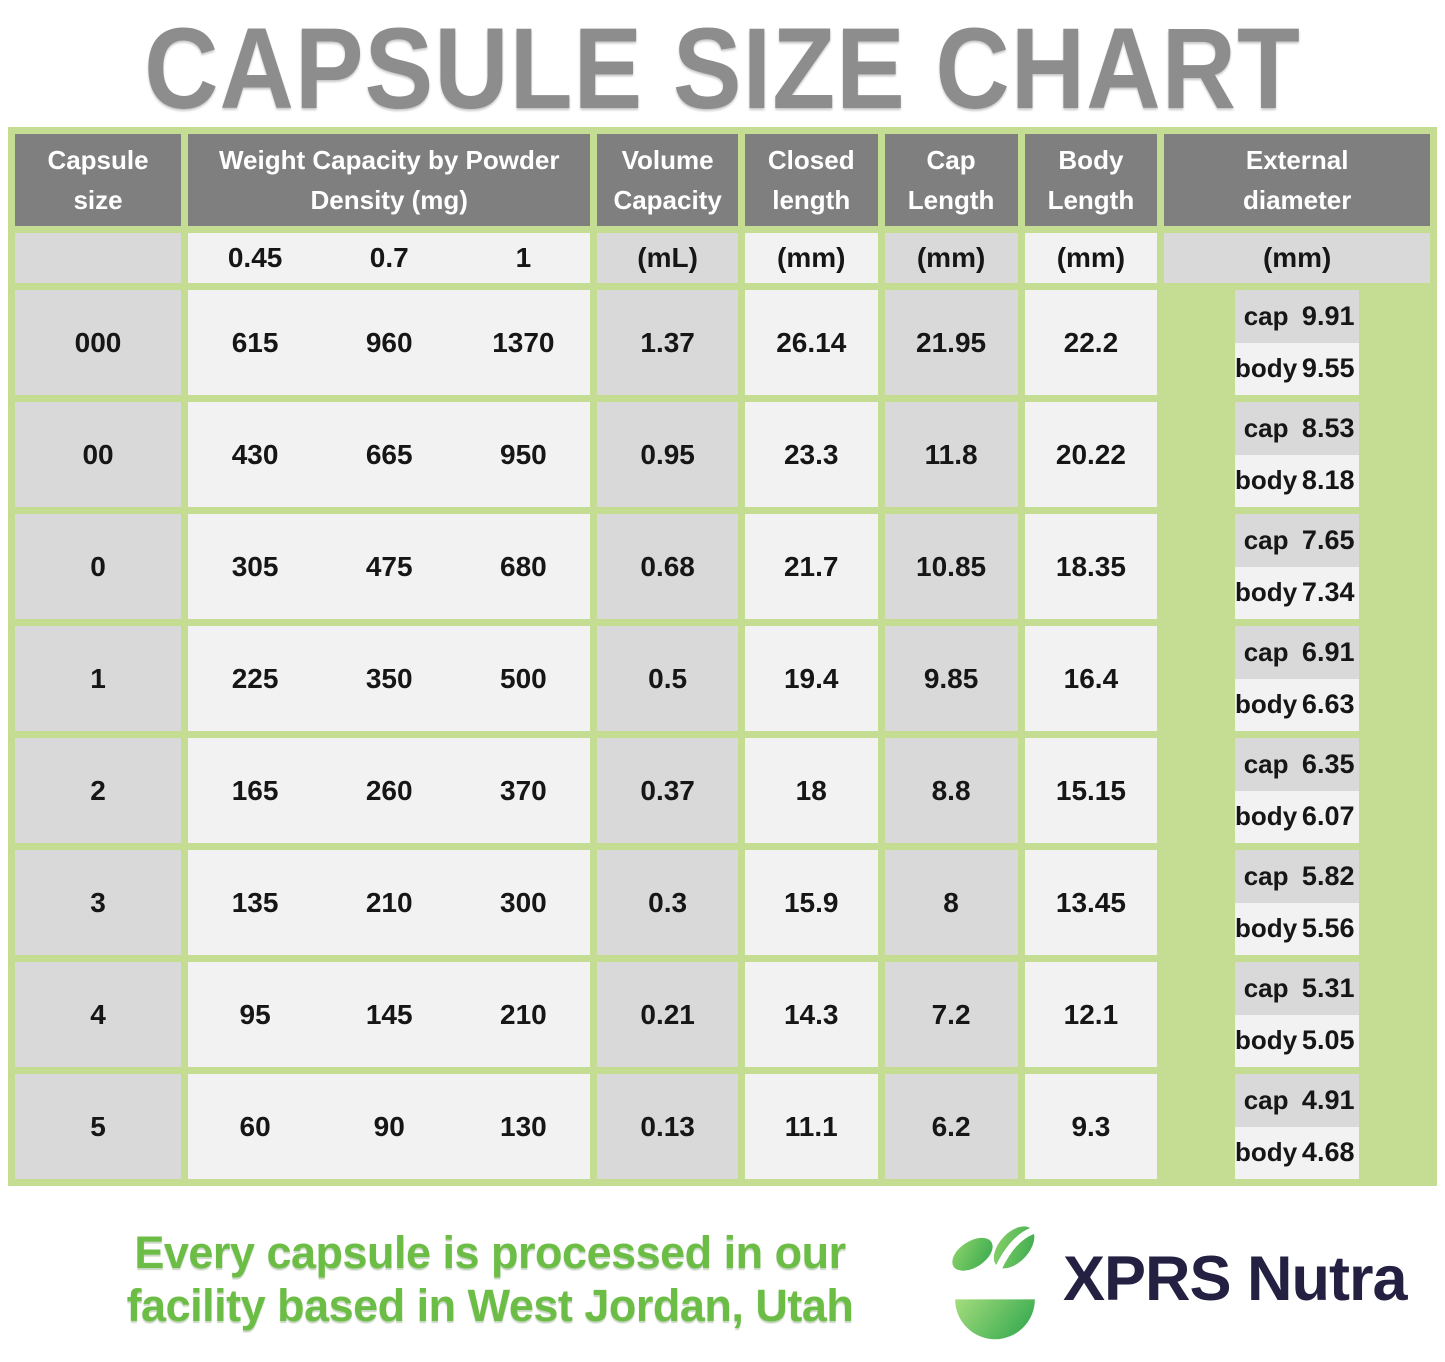 The image size is (1445, 1362). Describe the element at coordinates (1091, 791) in the screenshot. I see `body-length-cell: 15.15` at that location.